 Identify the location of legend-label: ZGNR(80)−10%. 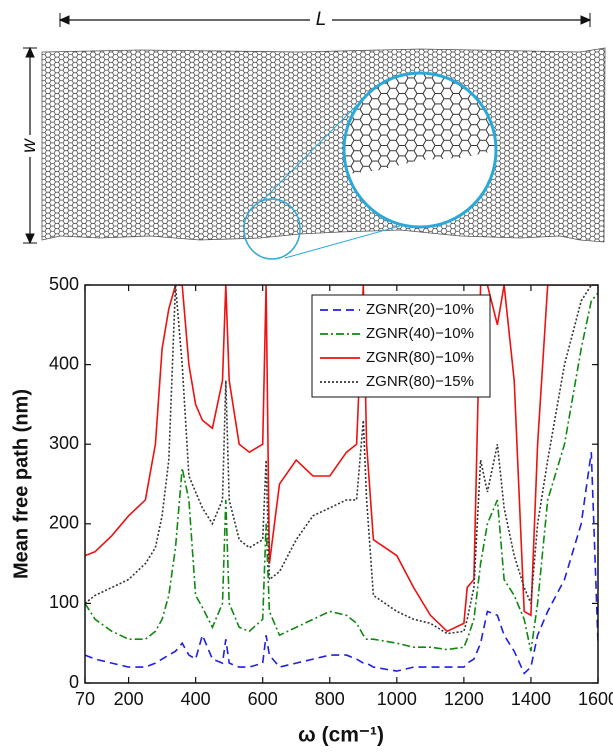
(420, 357).